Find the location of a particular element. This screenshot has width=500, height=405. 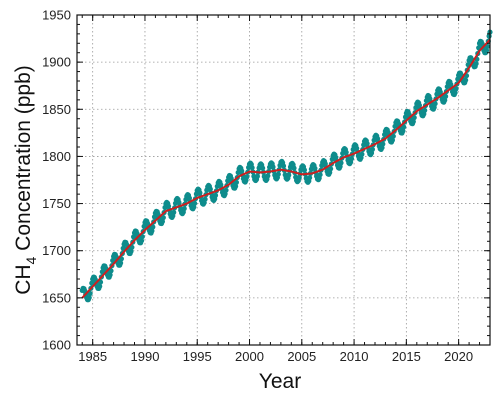

y-axis-title-prefix: CH is located at coordinates (23, 279).